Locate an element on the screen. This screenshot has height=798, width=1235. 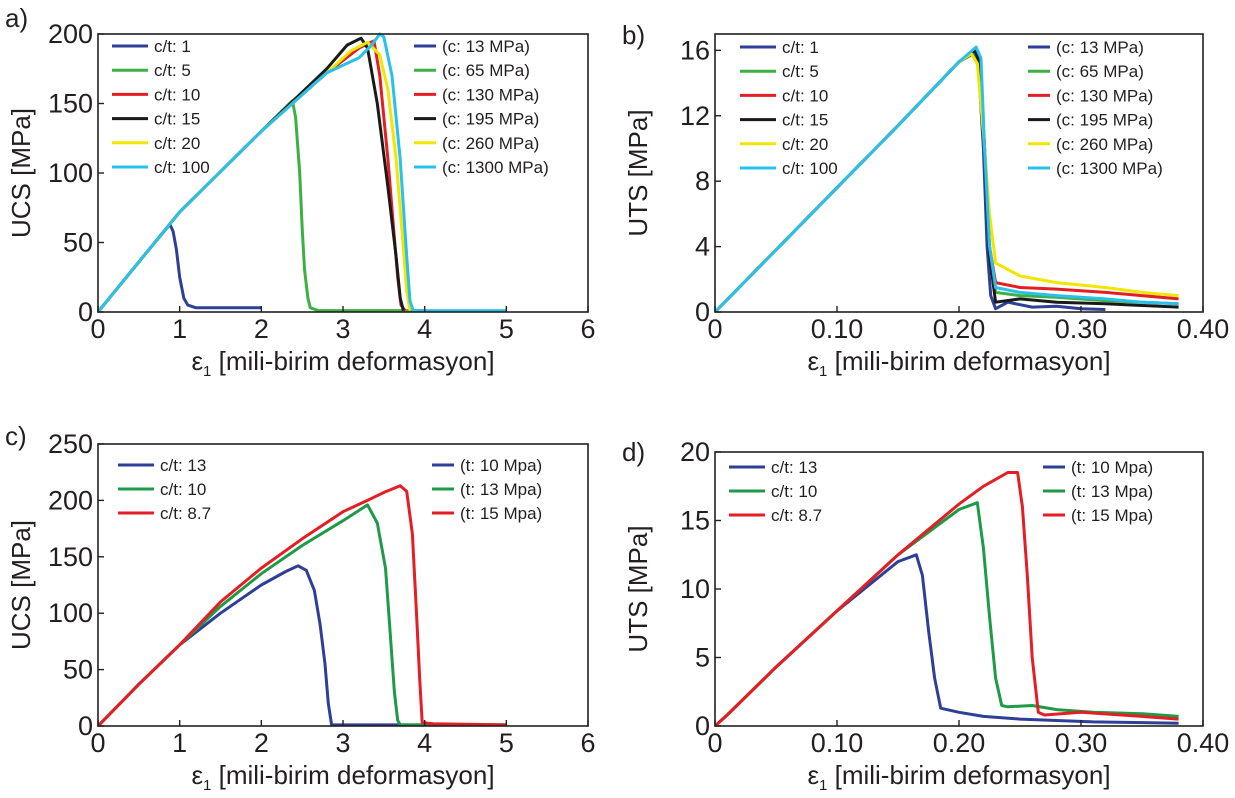
y-axis-label: UCS [MPa] is located at coordinates (21, 585).